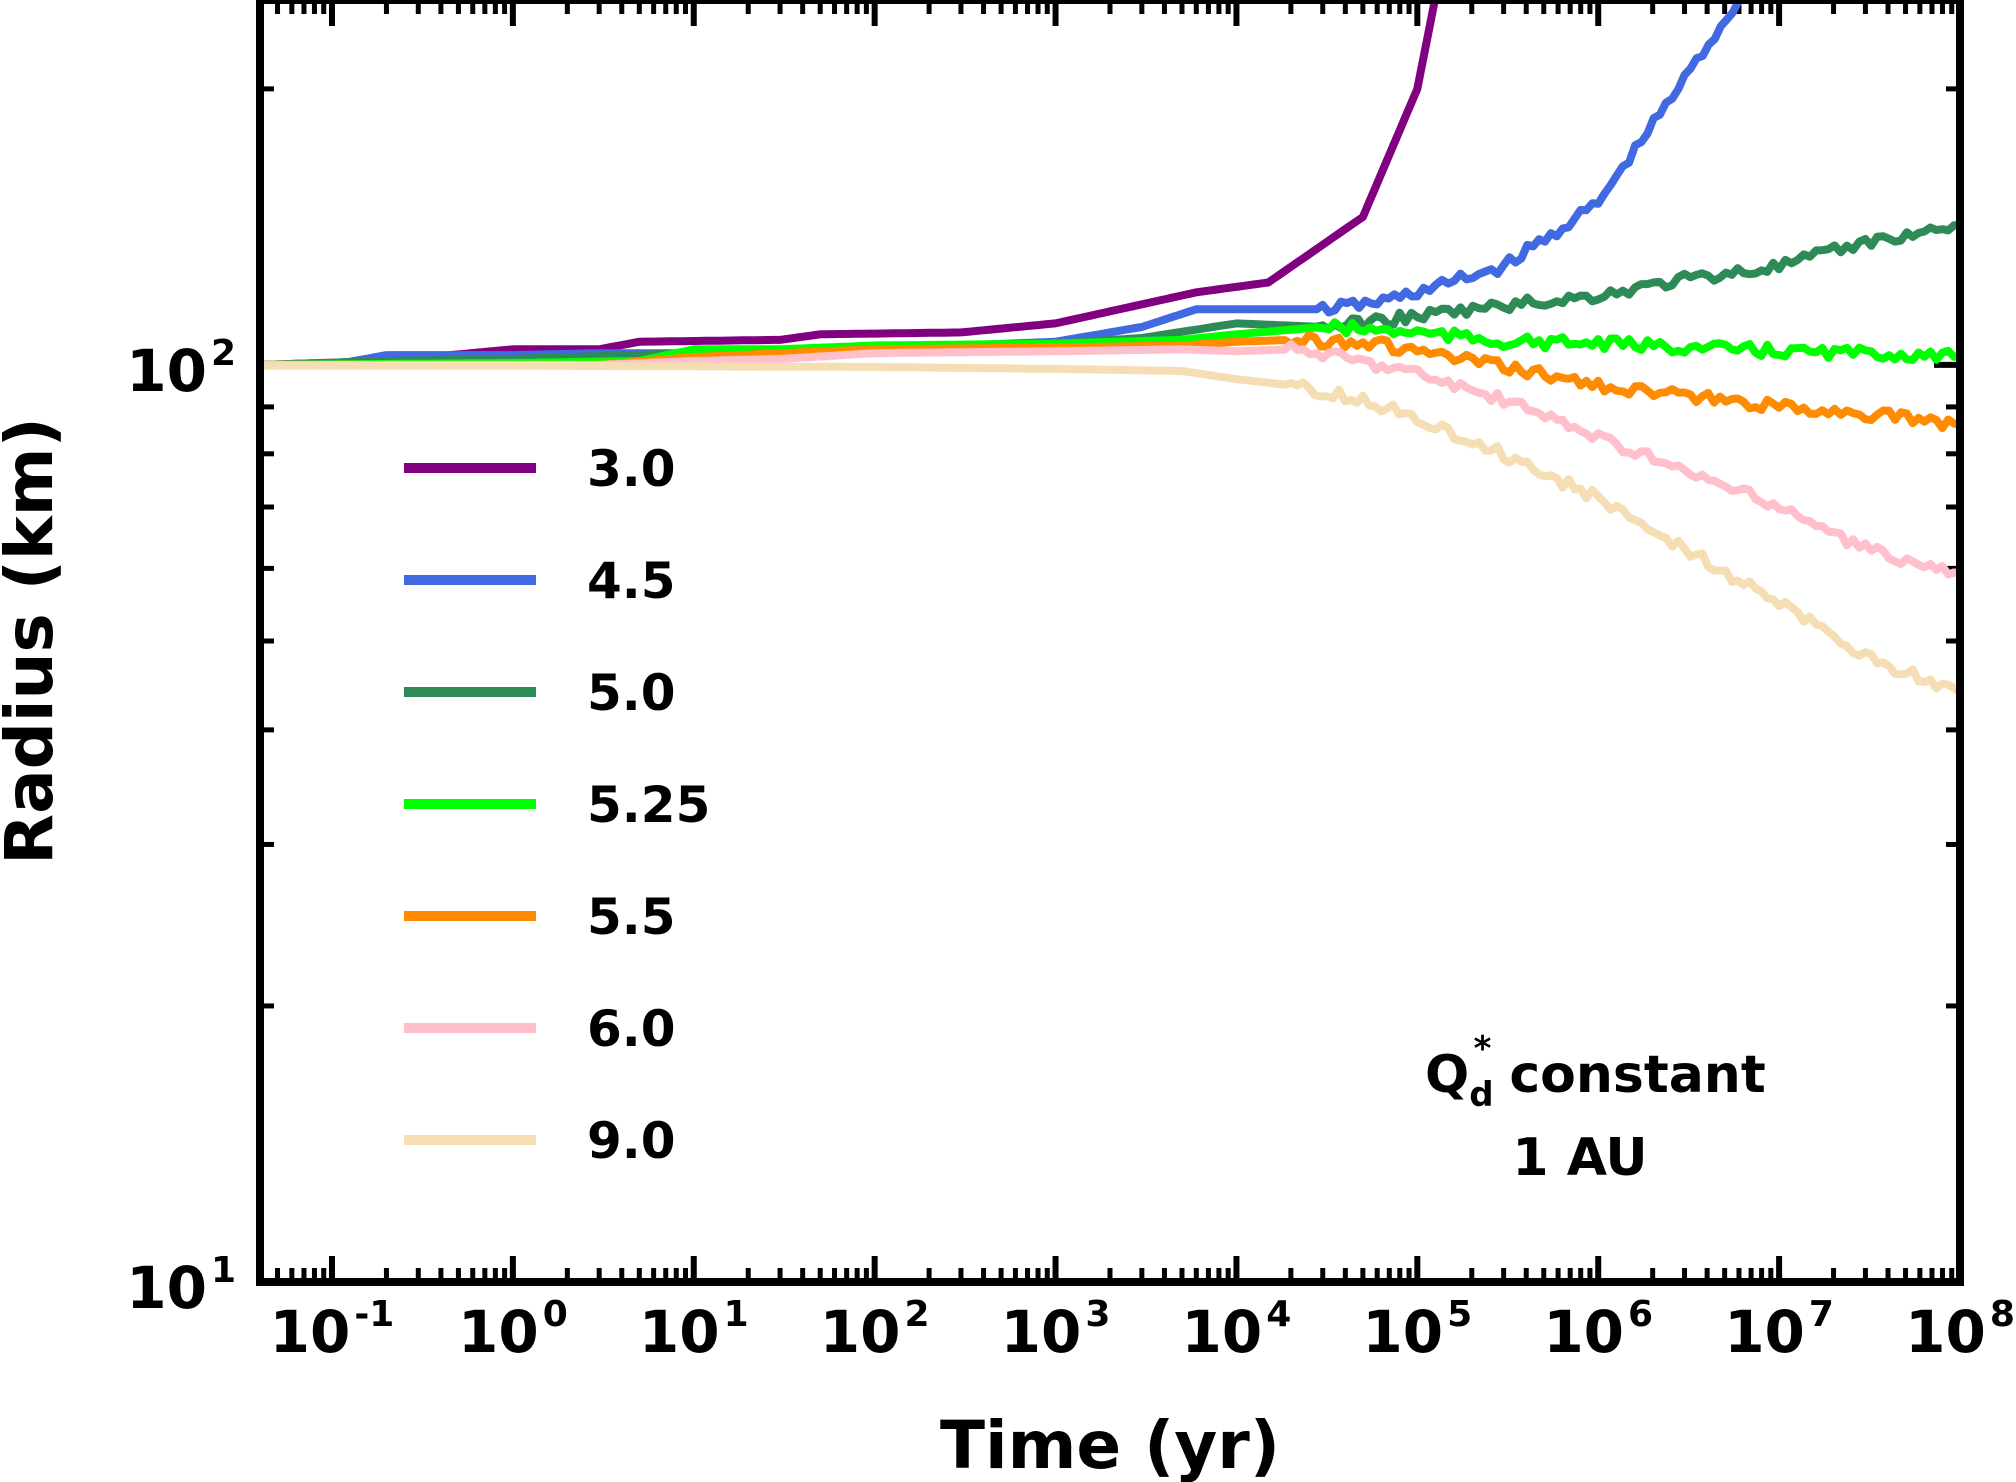 The width and height of the screenshot is (2016, 1482). I want to click on annotation-line1: Qd * constant, so click(1595, 1072).